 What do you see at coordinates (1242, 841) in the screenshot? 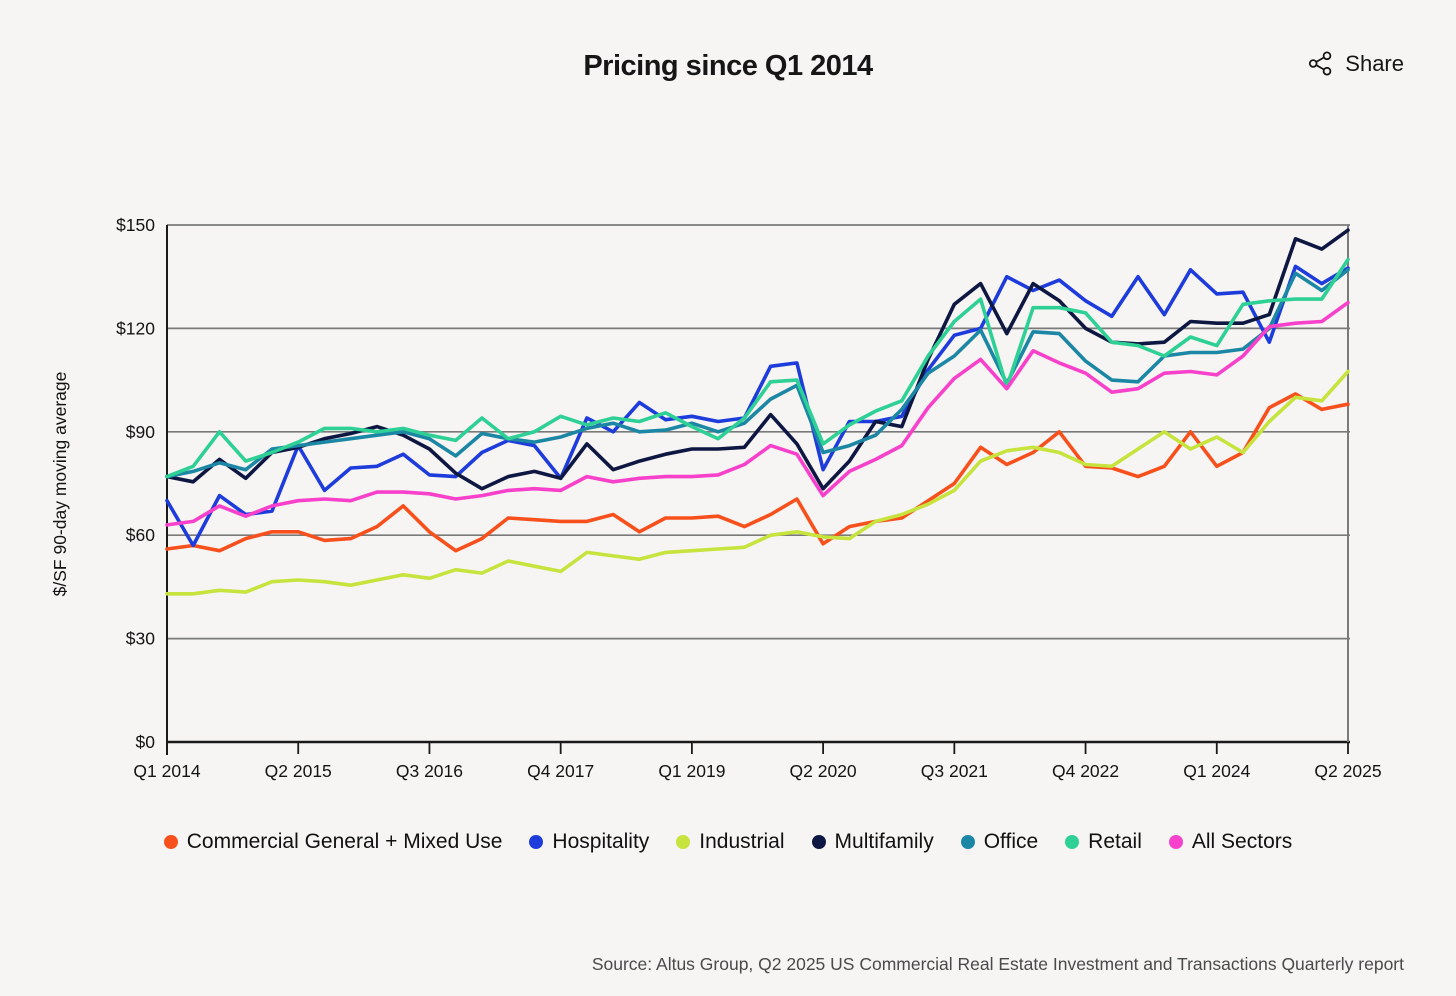
I see `legend-item-label: All Sectors` at bounding box center [1242, 841].